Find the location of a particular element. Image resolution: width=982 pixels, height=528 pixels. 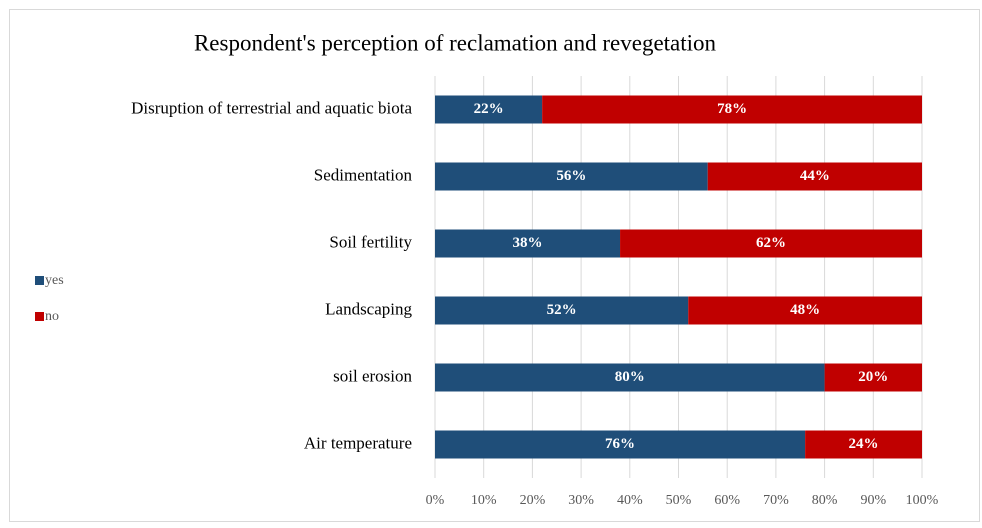

x-tick-label: 20% is located at coordinates (533, 500).